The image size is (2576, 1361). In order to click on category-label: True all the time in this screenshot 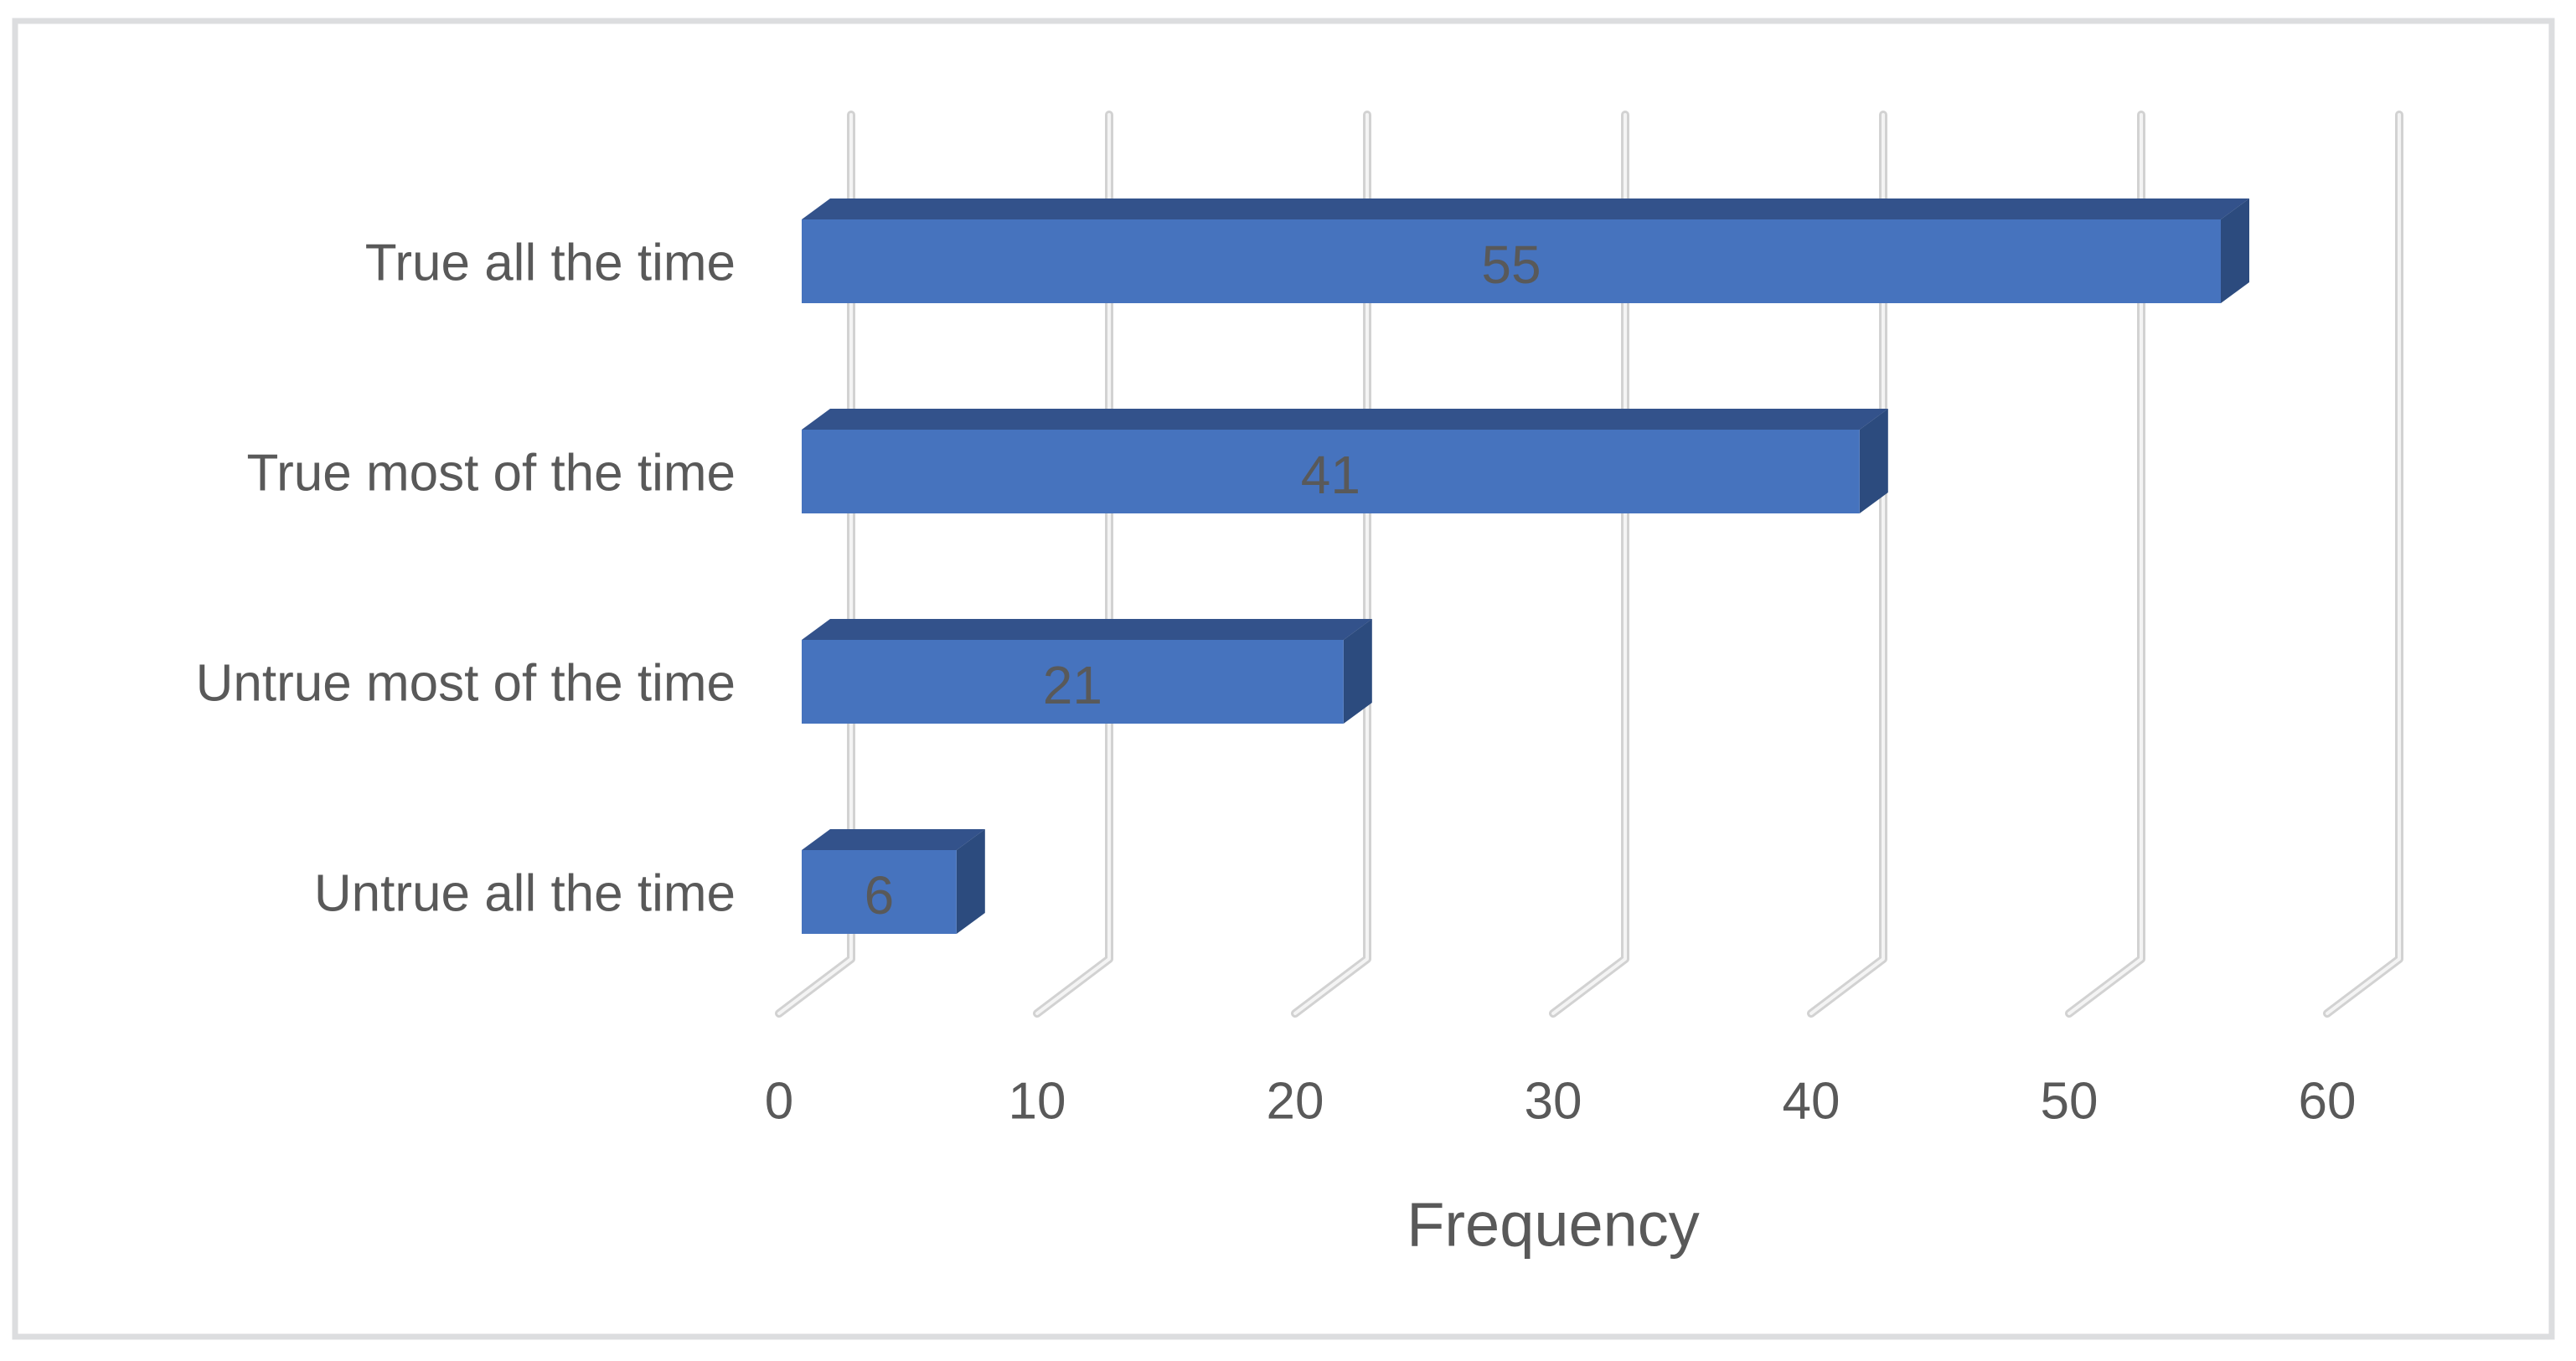, I will do `click(550, 263)`.